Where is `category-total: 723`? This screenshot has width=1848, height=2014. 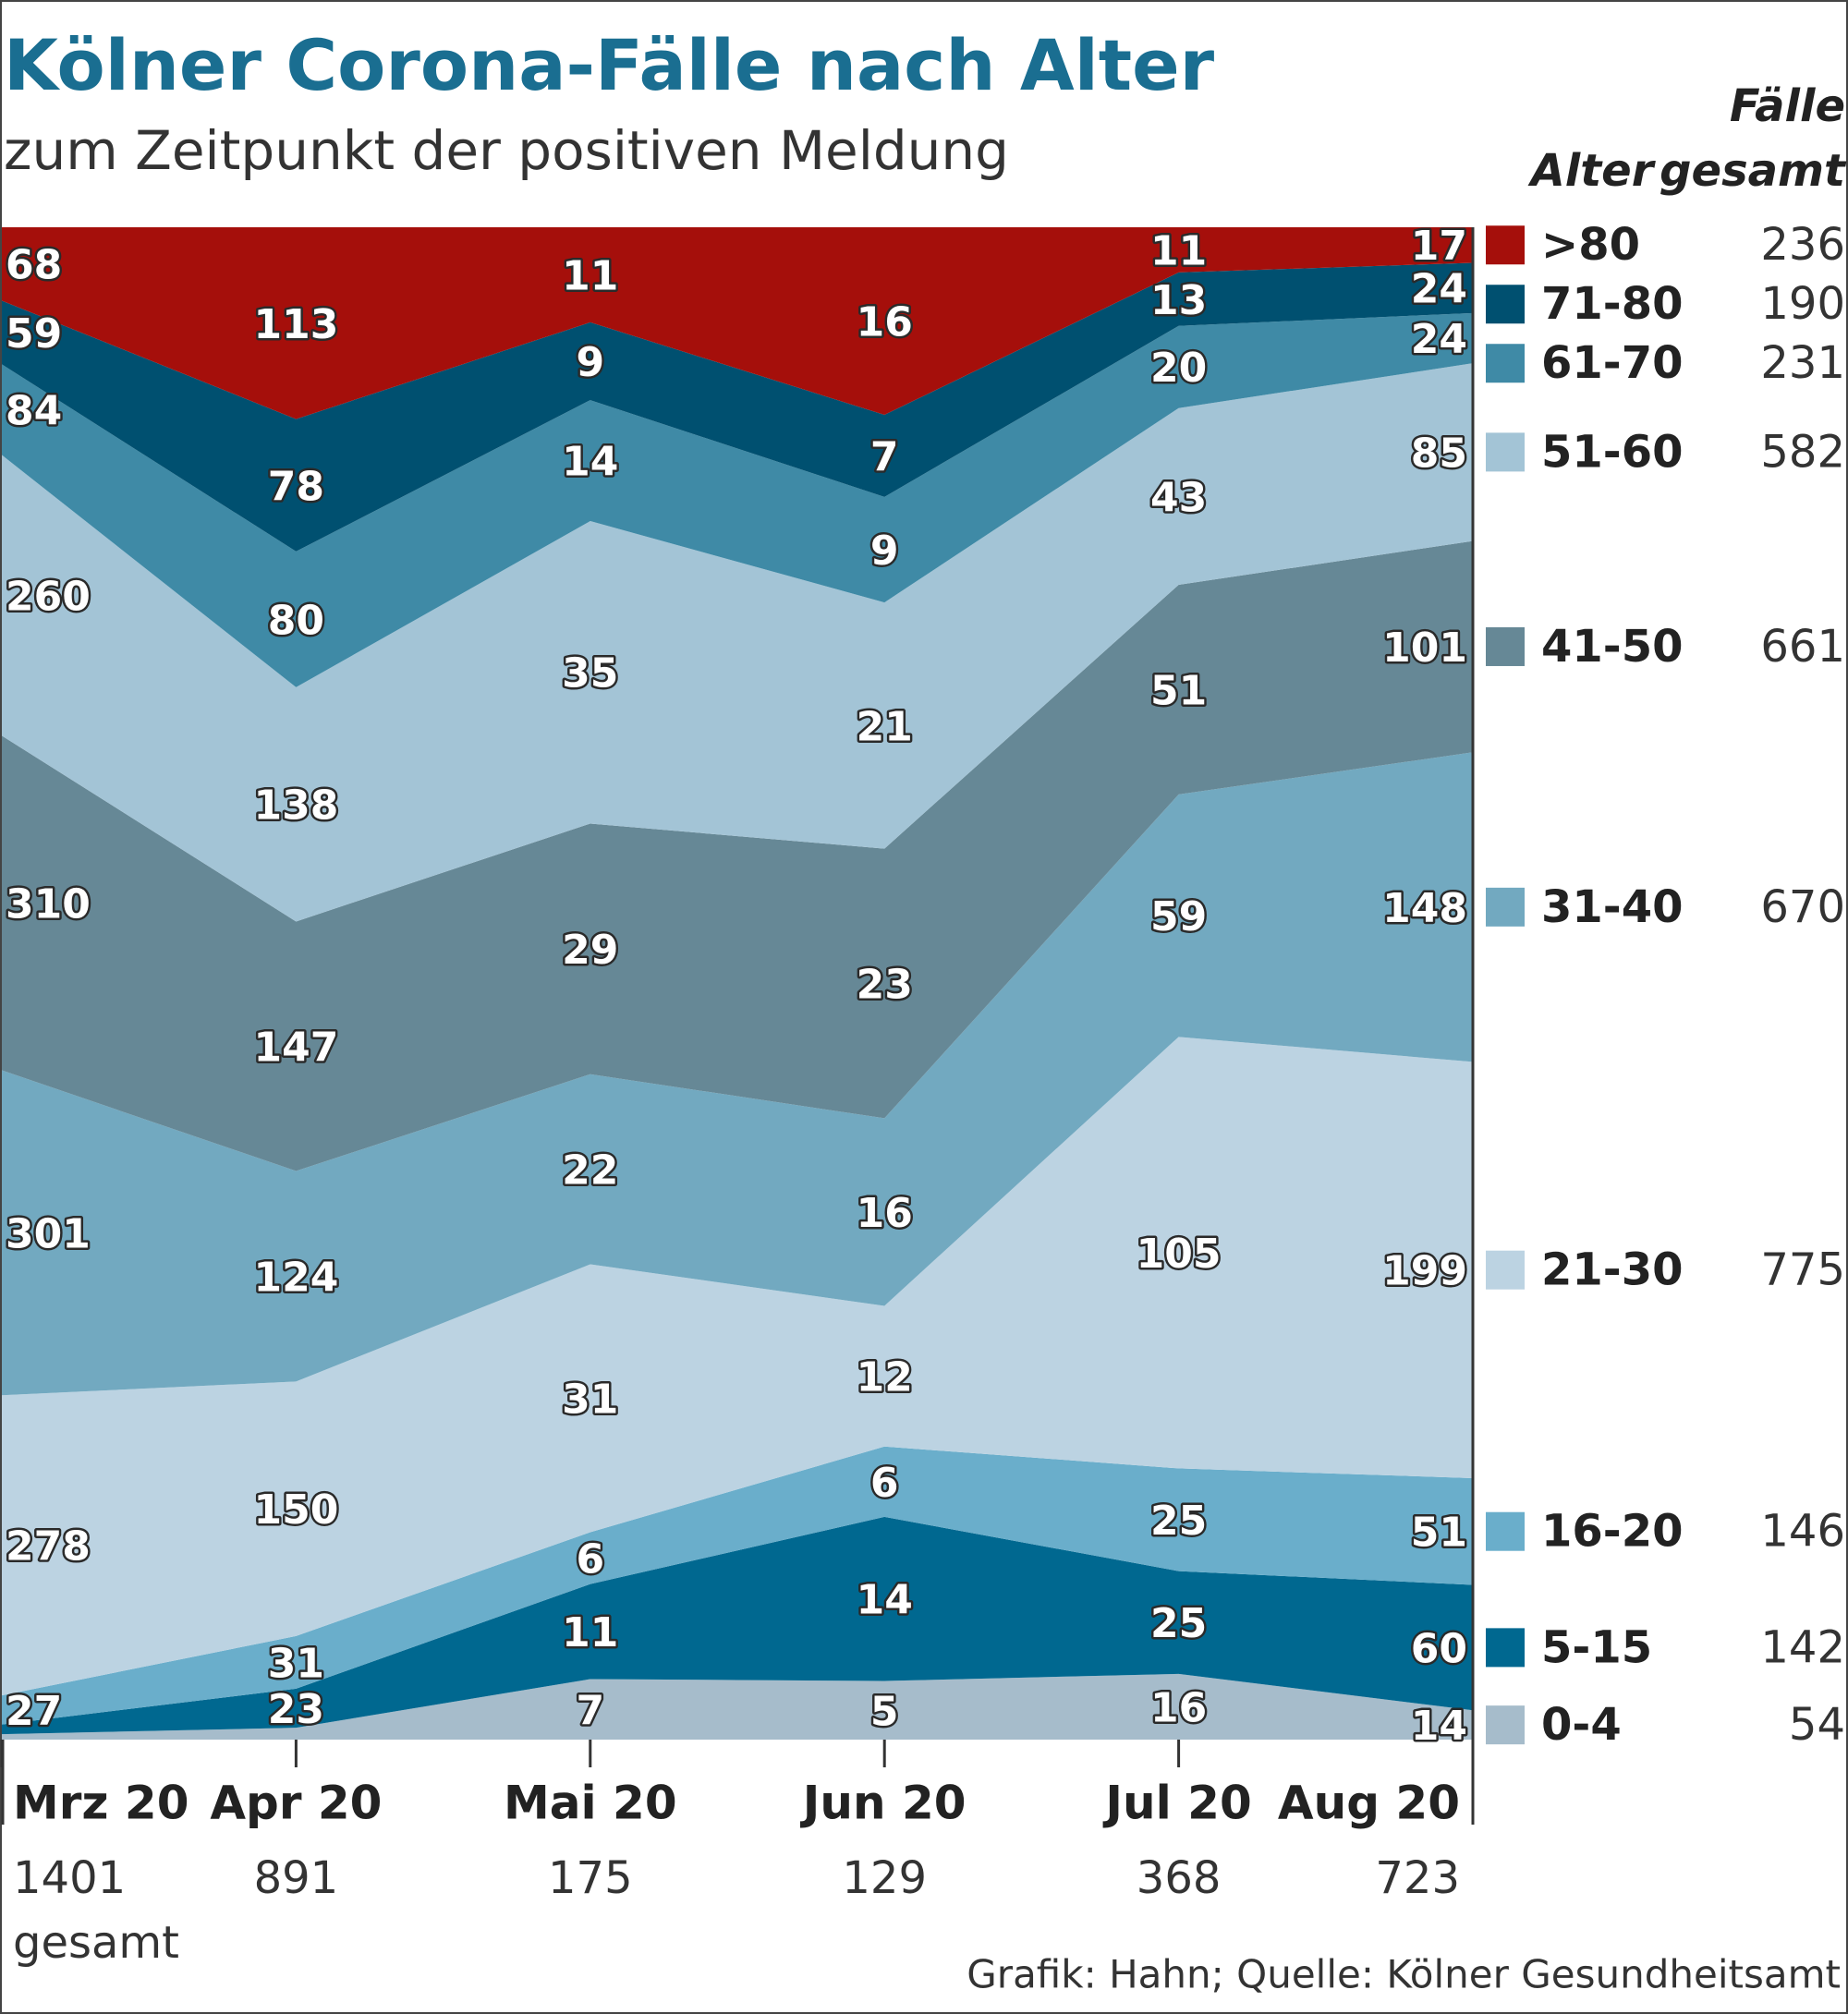 category-total: 723 is located at coordinates (1417, 1878).